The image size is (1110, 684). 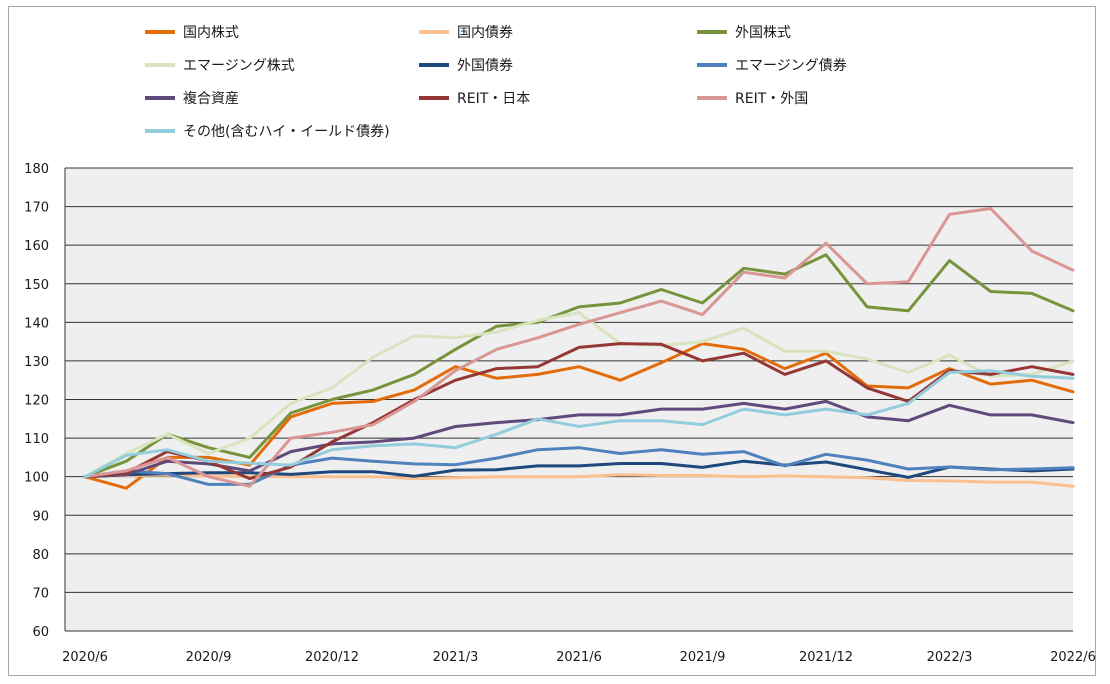 What do you see at coordinates (286, 132) in the screenshot?
I see `legend-label-10: その他(含むハイ・イールド債券)` at bounding box center [286, 132].